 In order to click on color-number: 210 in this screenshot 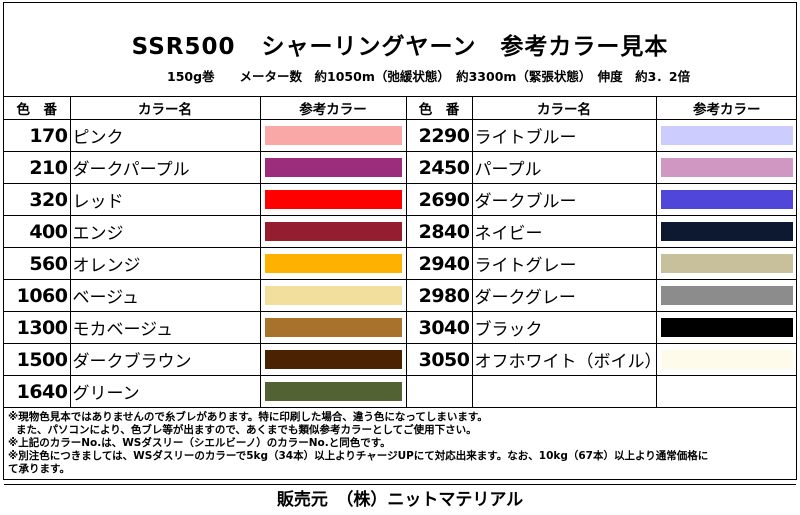, I will do `click(37, 167)`.